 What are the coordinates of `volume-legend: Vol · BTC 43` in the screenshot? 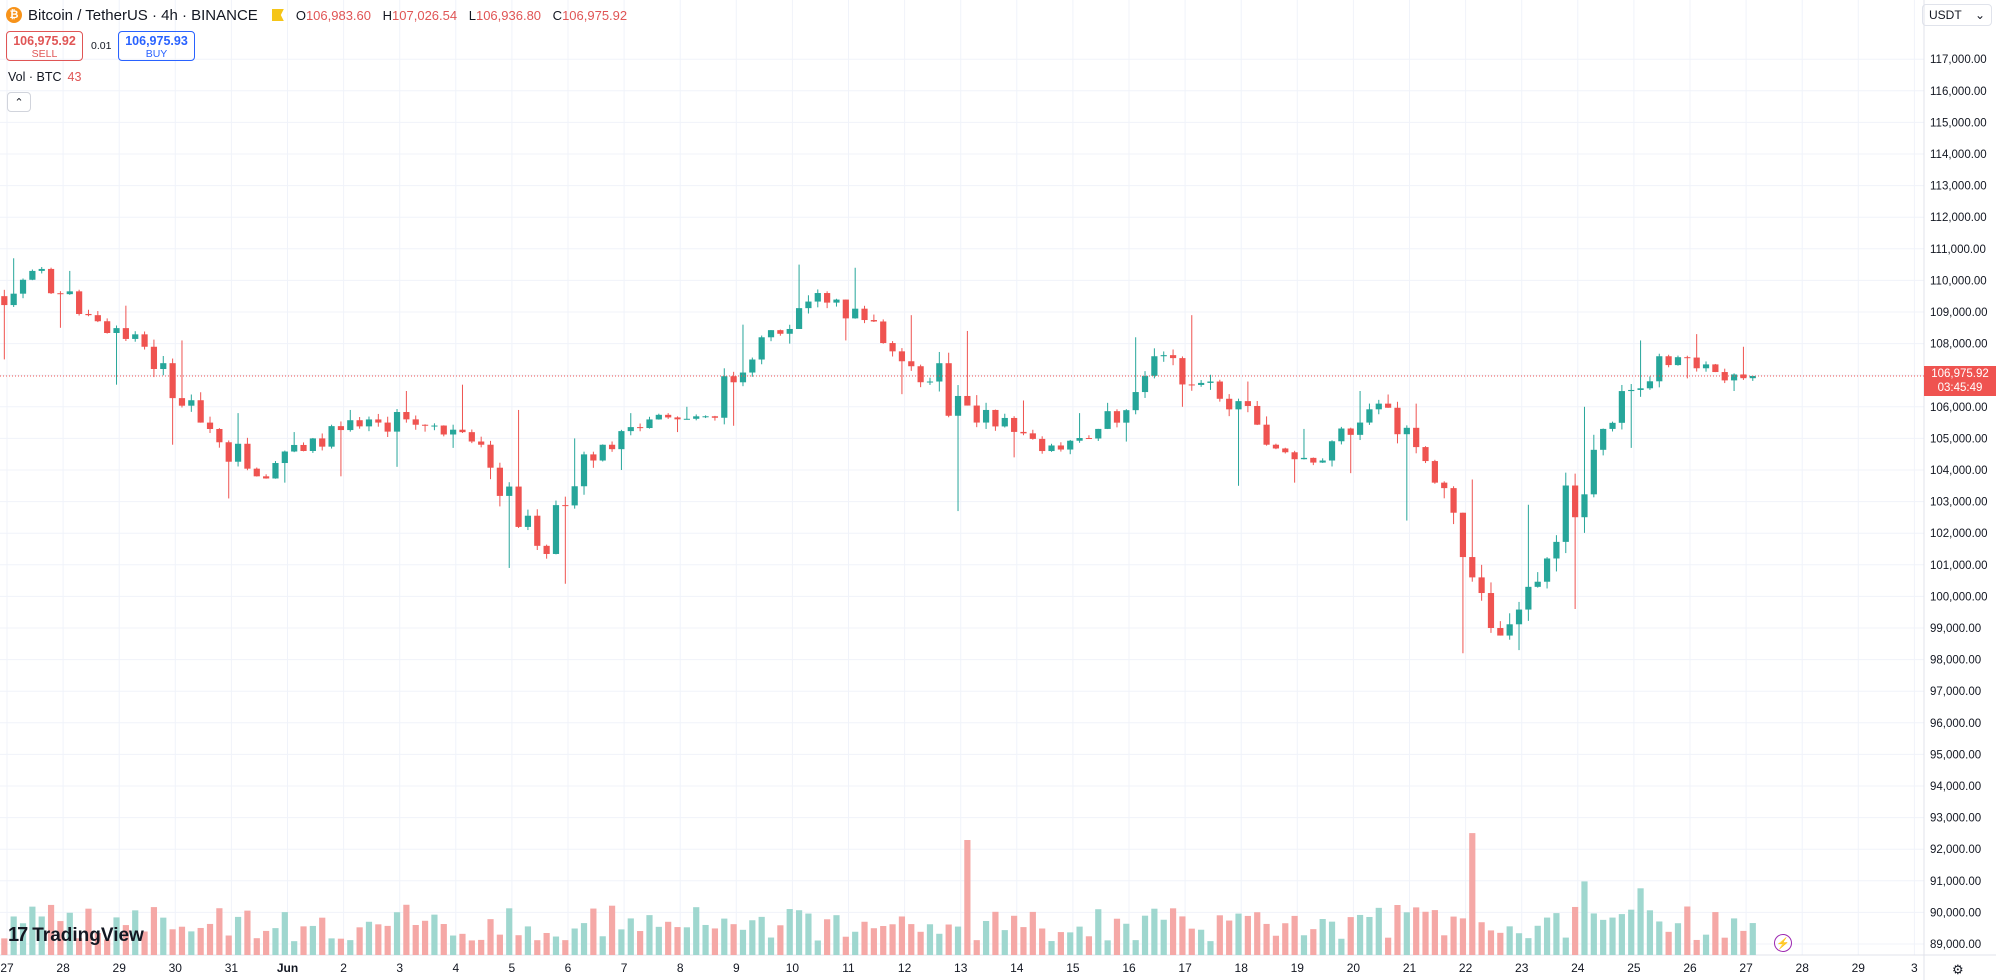 It's located at (44, 77).